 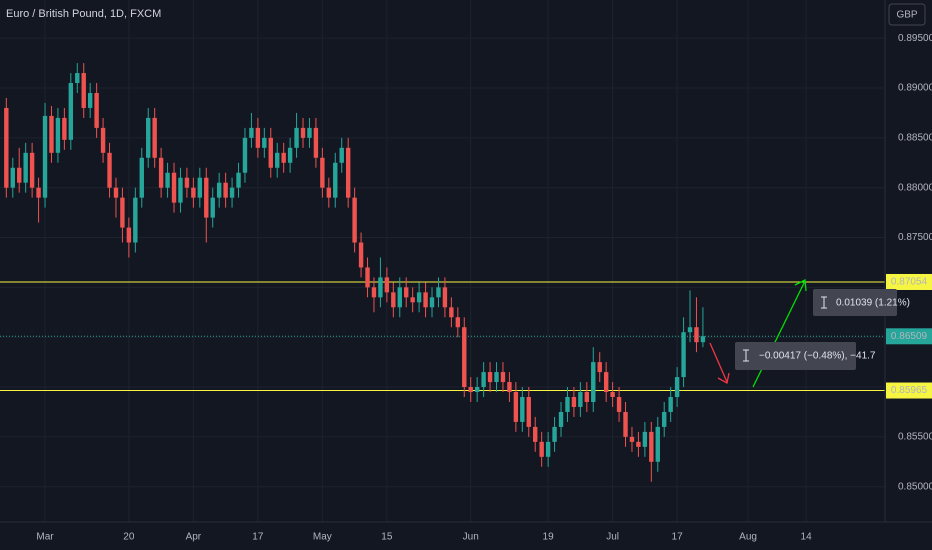 I want to click on measure-label: 0.01039 (1.21%), so click(x=873, y=303).